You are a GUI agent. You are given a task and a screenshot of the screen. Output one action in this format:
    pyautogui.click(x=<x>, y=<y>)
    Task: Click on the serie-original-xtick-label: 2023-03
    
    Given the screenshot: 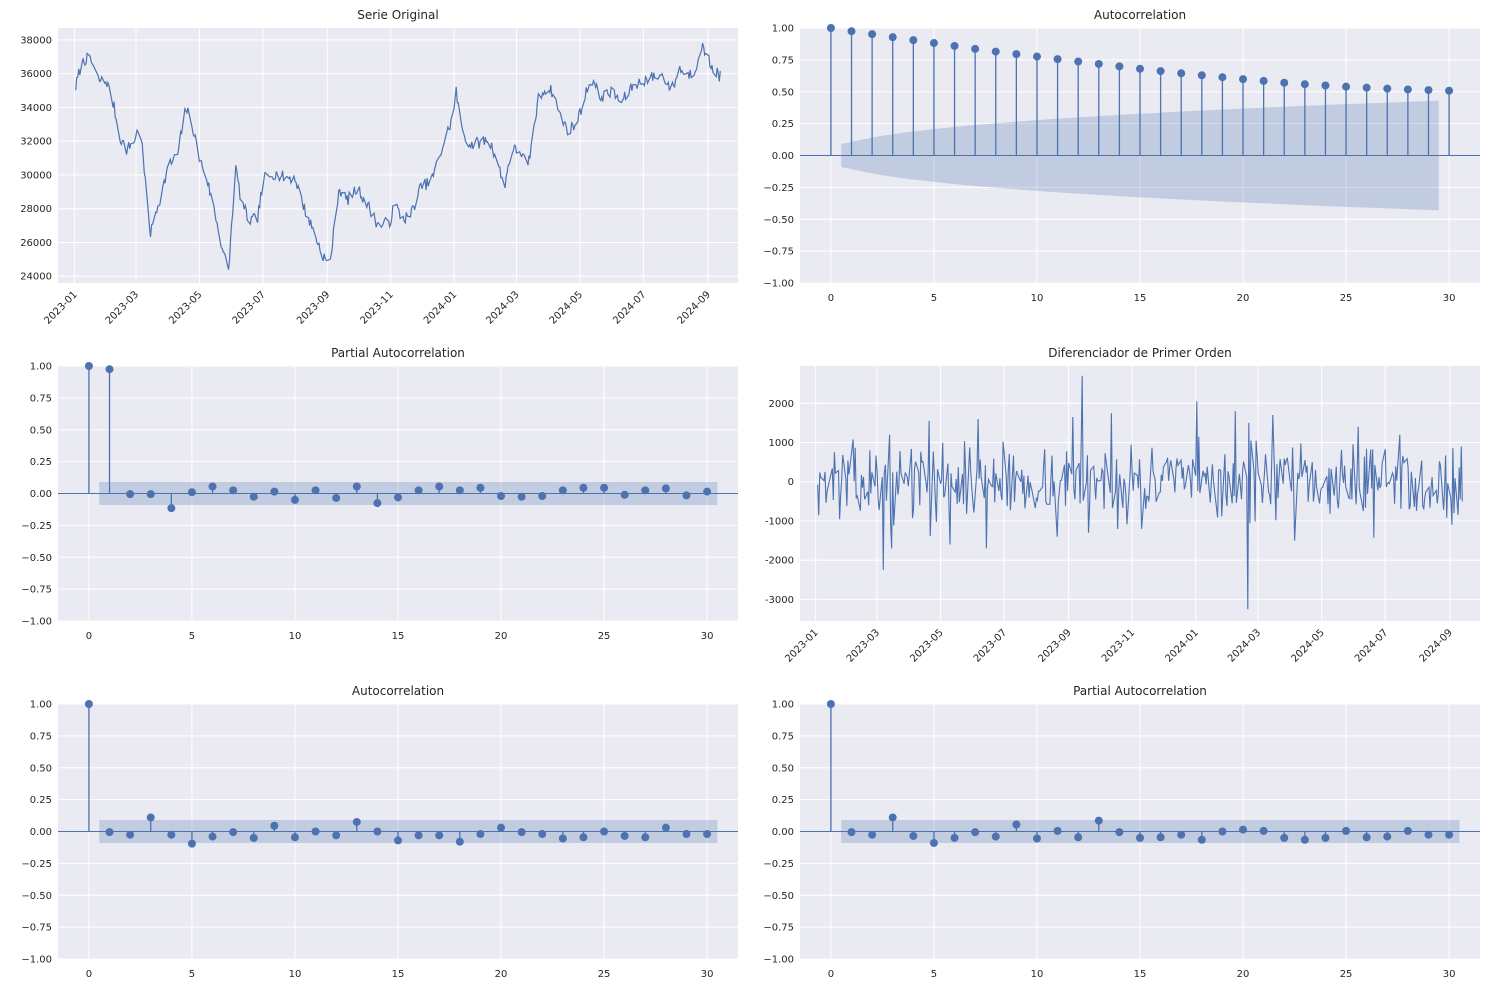 What is the action you would take?
    pyautogui.click(x=122, y=307)
    